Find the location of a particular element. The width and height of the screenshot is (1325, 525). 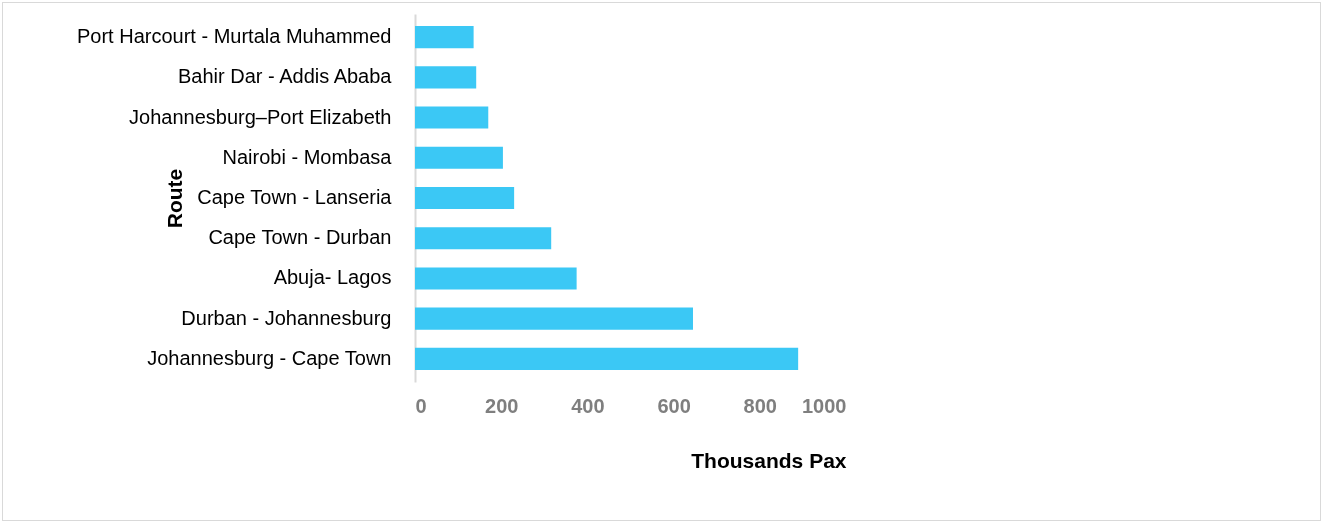

x-tick-label: 0 is located at coordinates (421, 405).